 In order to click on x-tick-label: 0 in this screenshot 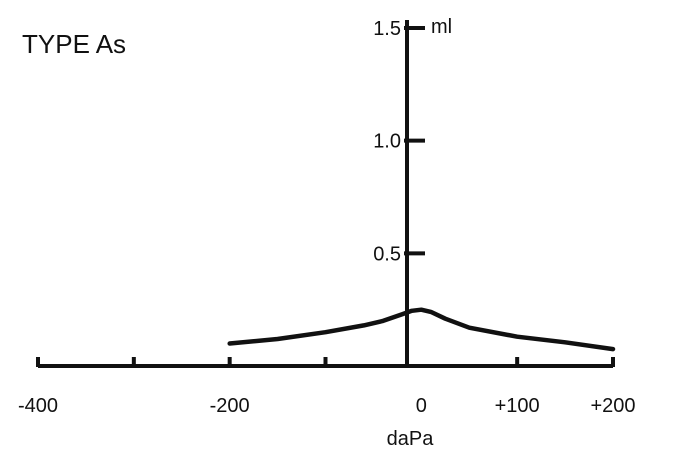, I will do `click(421, 406)`.